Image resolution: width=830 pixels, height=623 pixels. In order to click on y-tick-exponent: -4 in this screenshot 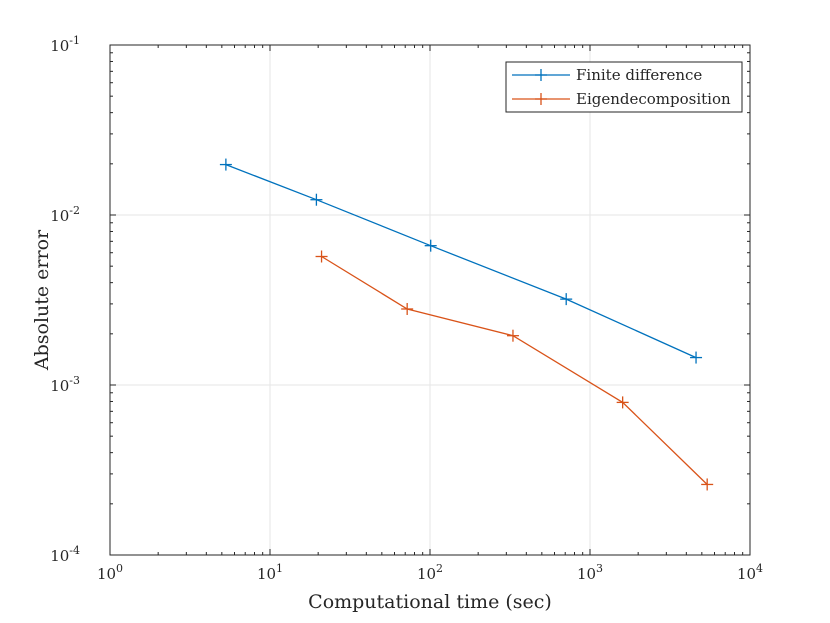, I will do `click(74, 550)`.